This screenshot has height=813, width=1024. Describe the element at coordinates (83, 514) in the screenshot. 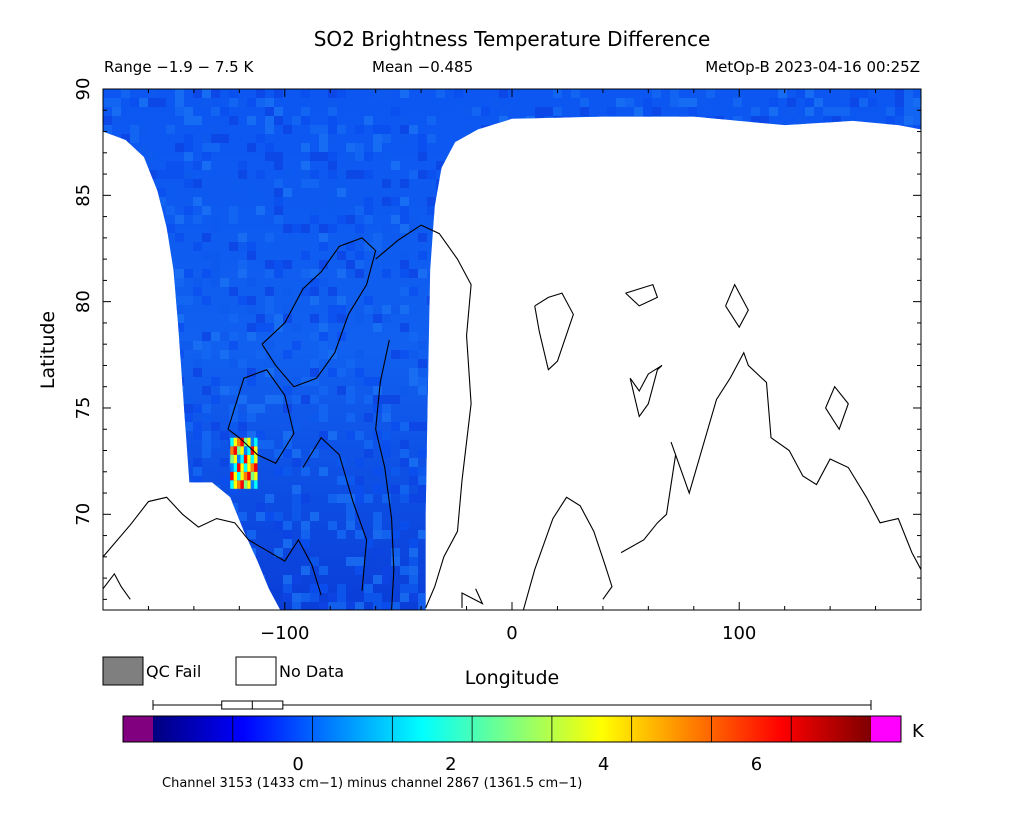

I see `y-tick-label: 70` at that location.